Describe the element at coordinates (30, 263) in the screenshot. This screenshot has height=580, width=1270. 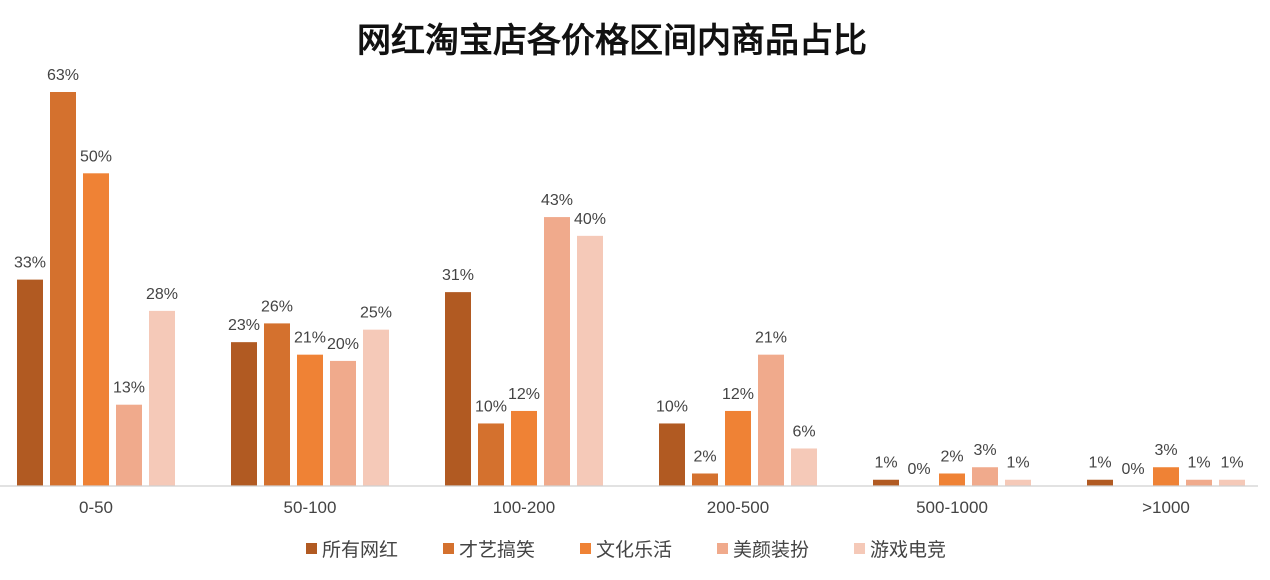
I see `data-label: 33%` at that location.